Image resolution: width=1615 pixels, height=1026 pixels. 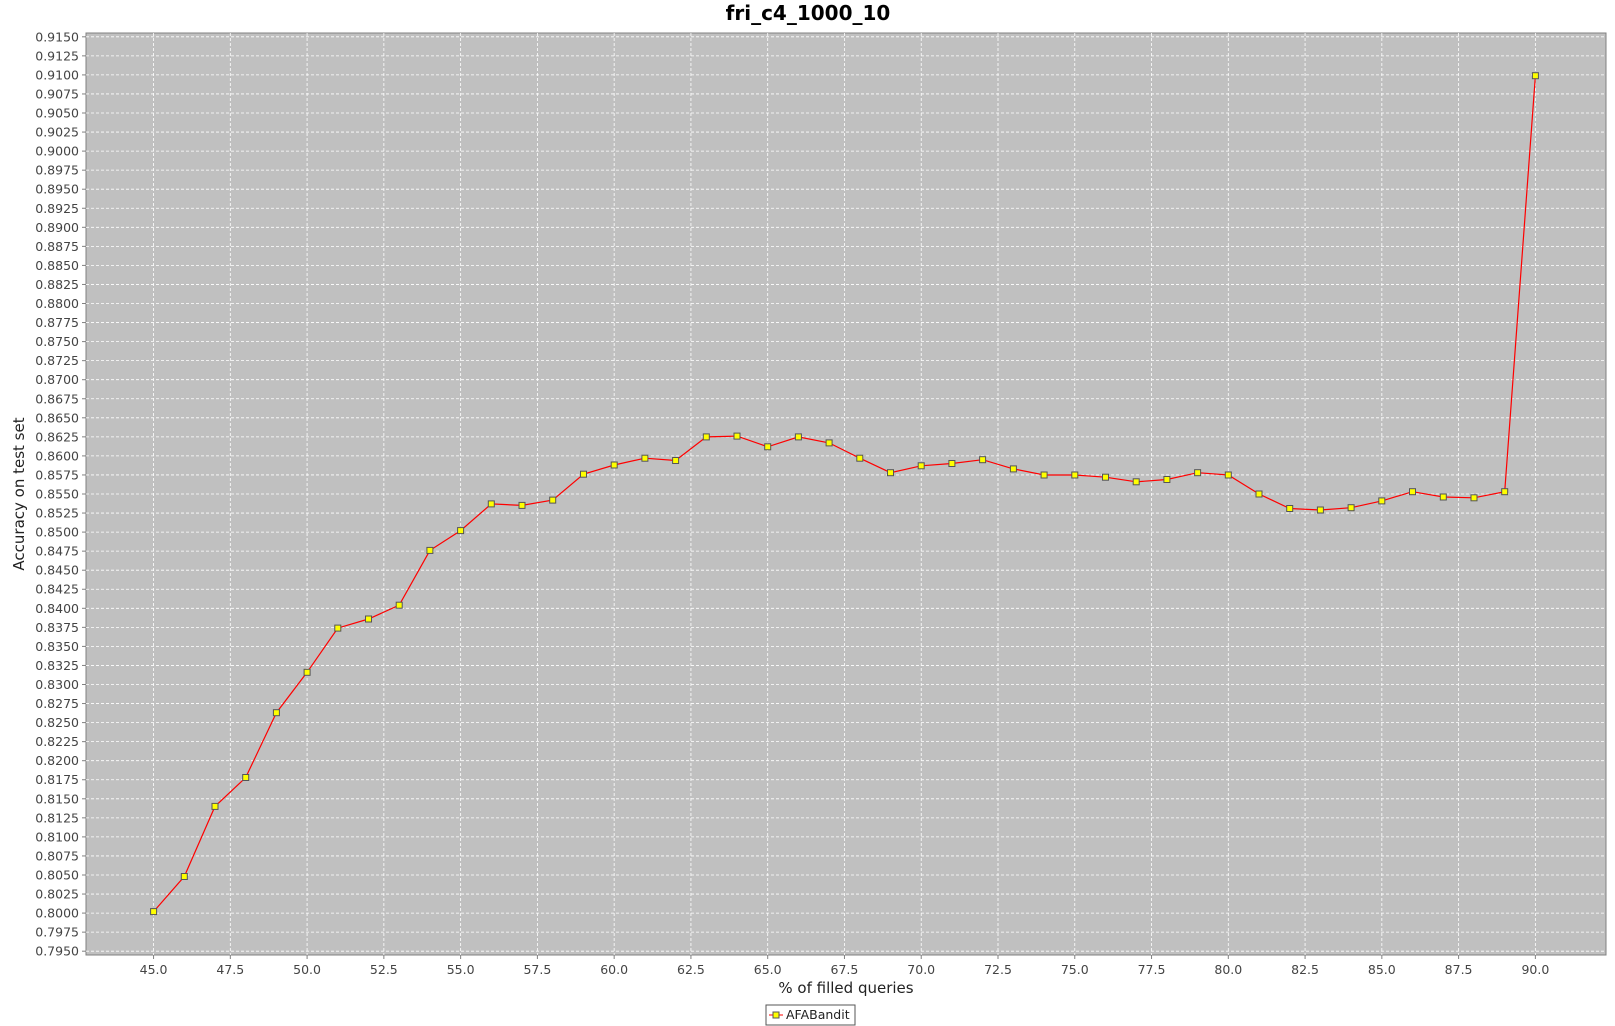 What do you see at coordinates (1228, 969) in the screenshot?
I see `x-tick-label: 80.0` at bounding box center [1228, 969].